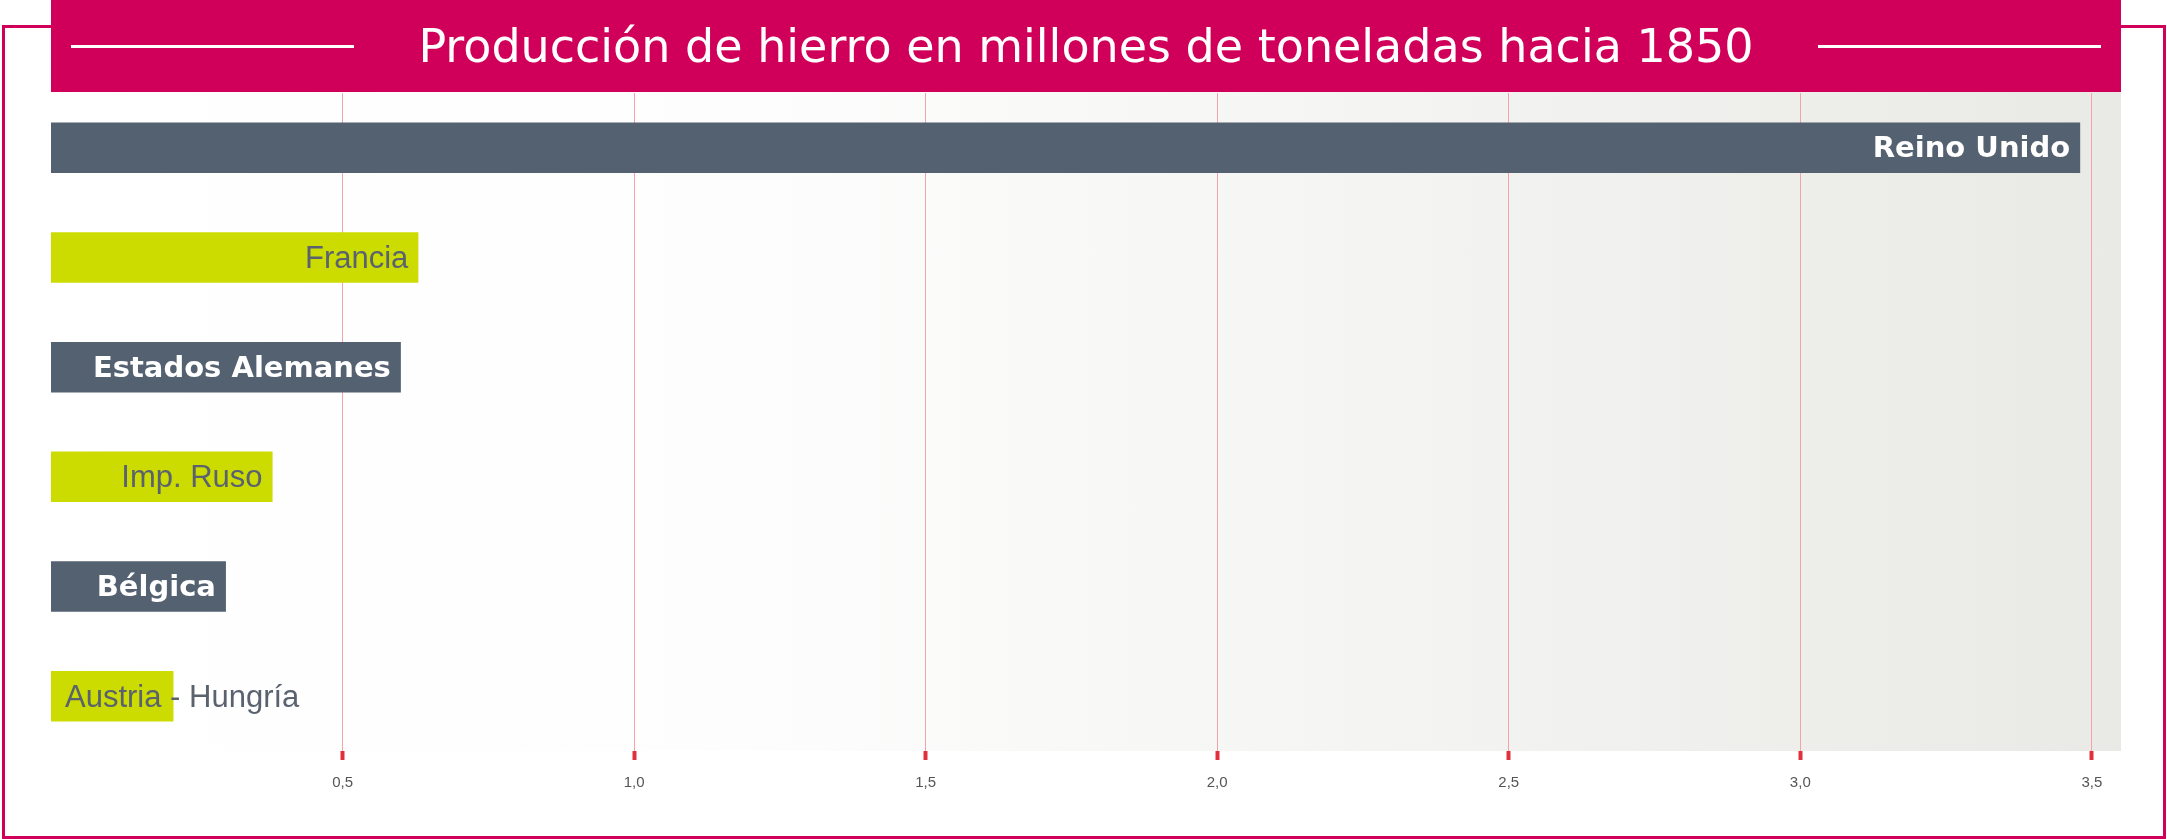 The height and width of the screenshot is (839, 2167). What do you see at coordinates (1509, 782) in the screenshot?
I see `x-tick-label: 2,5` at bounding box center [1509, 782].